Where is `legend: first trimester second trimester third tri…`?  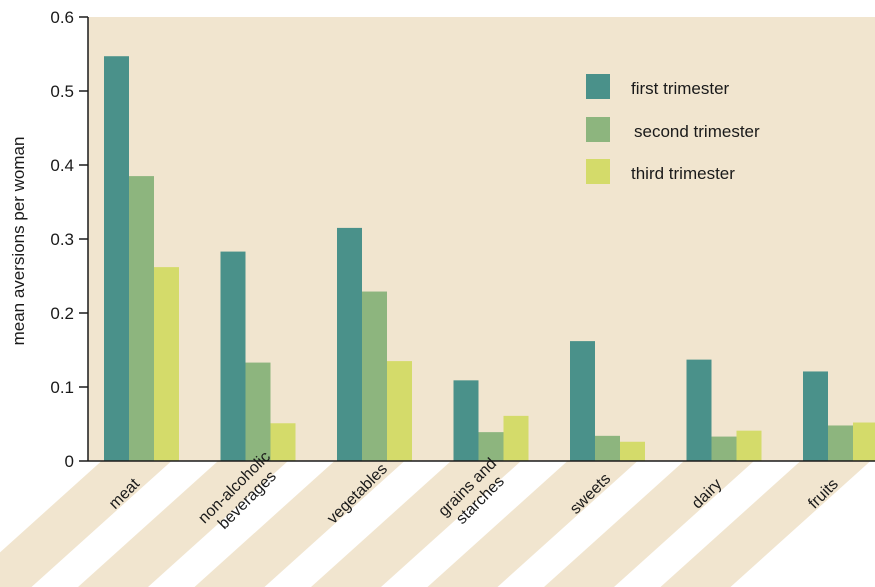 legend: first trimester second trimester third tri… is located at coordinates (673, 129).